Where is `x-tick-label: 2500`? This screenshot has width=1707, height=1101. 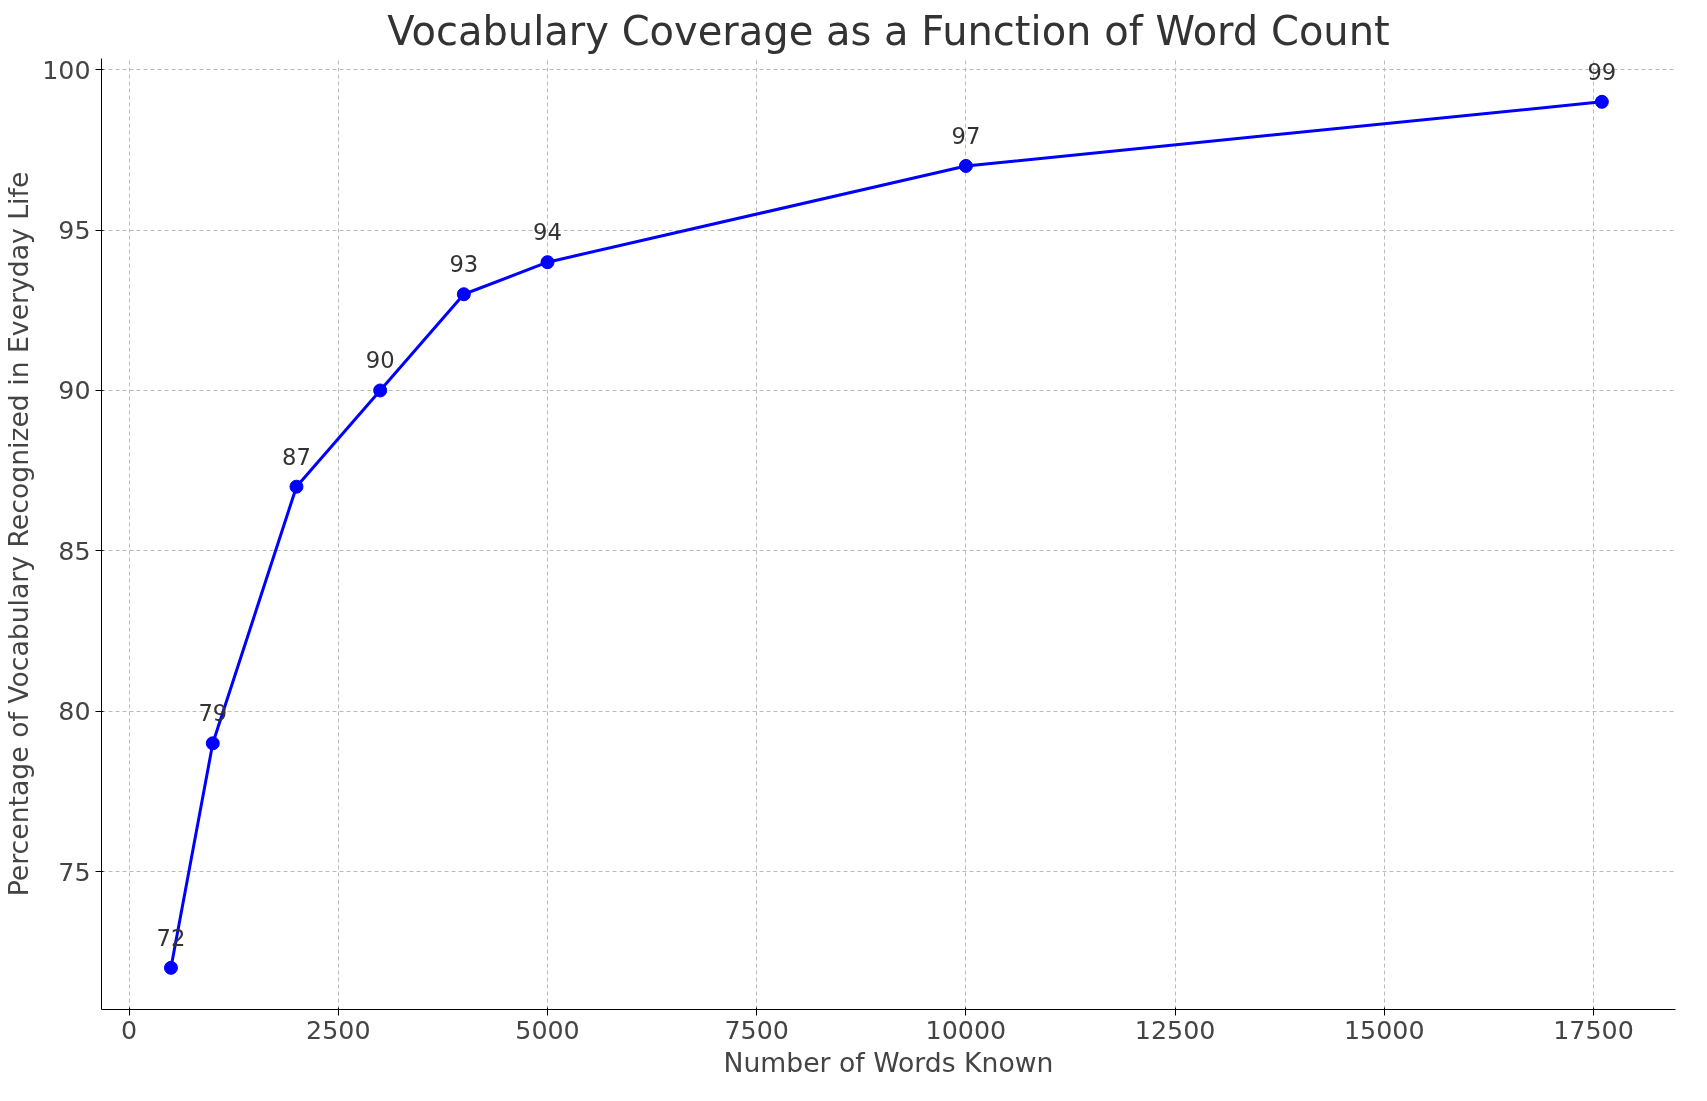
x-tick-label: 2500 is located at coordinates (338, 1029).